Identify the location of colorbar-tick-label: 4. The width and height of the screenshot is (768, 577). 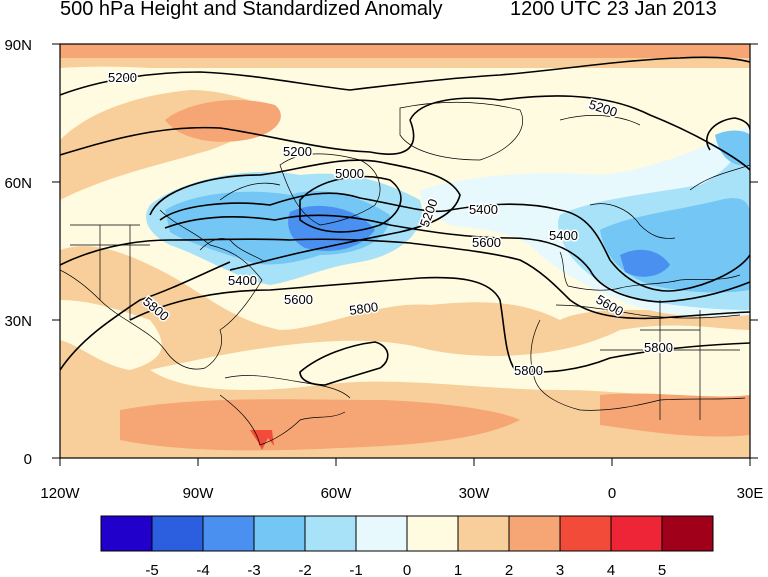
(611, 569).